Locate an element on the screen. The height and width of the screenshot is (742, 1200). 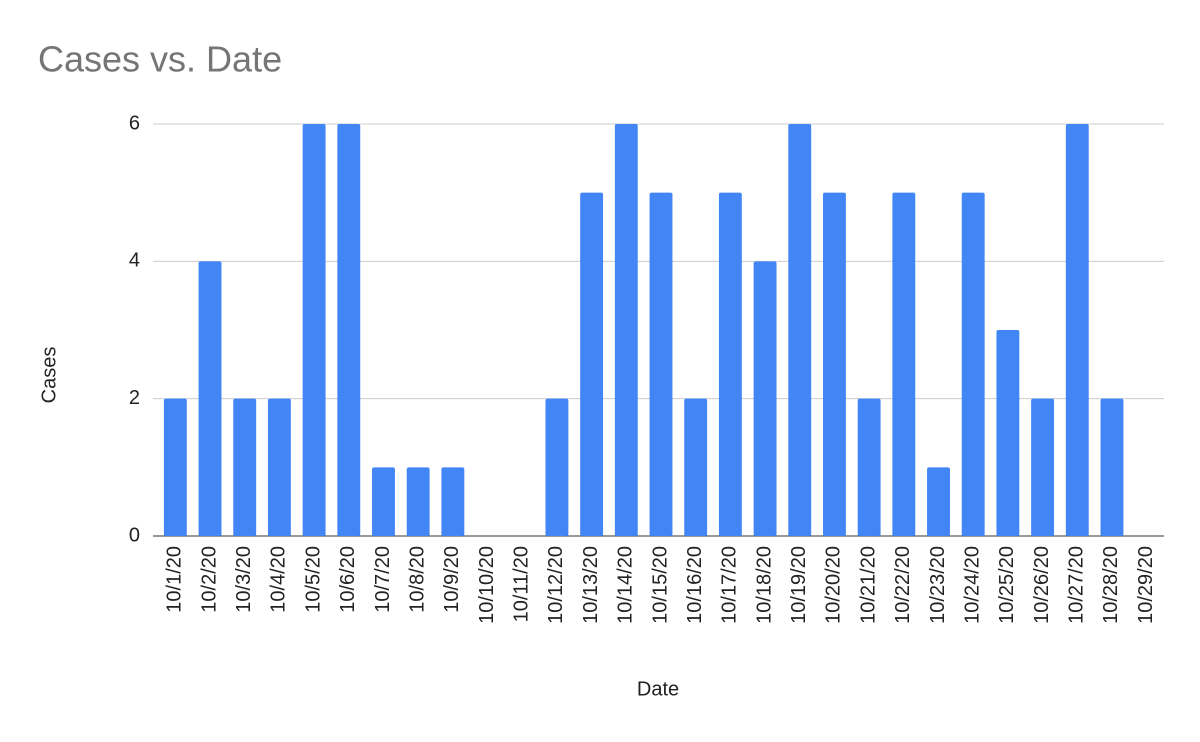
x-tick-label: 10/9/20 is located at coordinates (452, 579).